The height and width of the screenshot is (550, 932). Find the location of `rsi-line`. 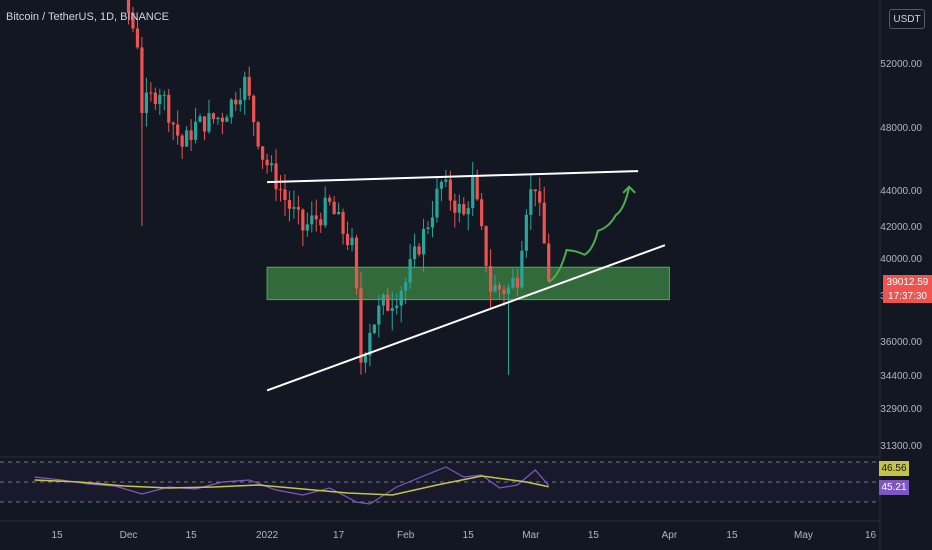

rsi-line is located at coordinates (292, 485).